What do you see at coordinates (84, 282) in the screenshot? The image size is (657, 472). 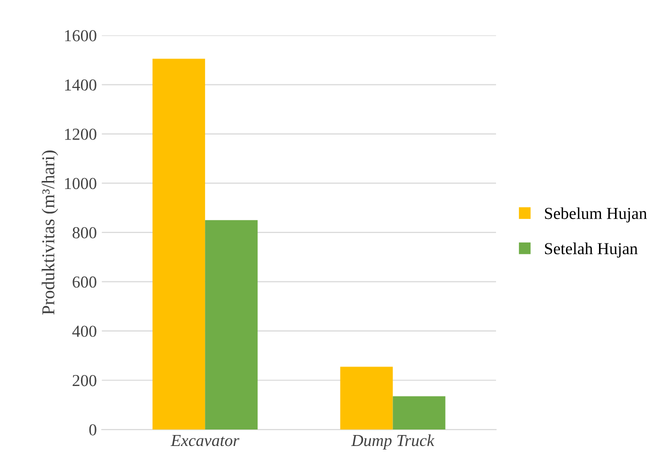 I see `y-tick-label: 600` at bounding box center [84, 282].